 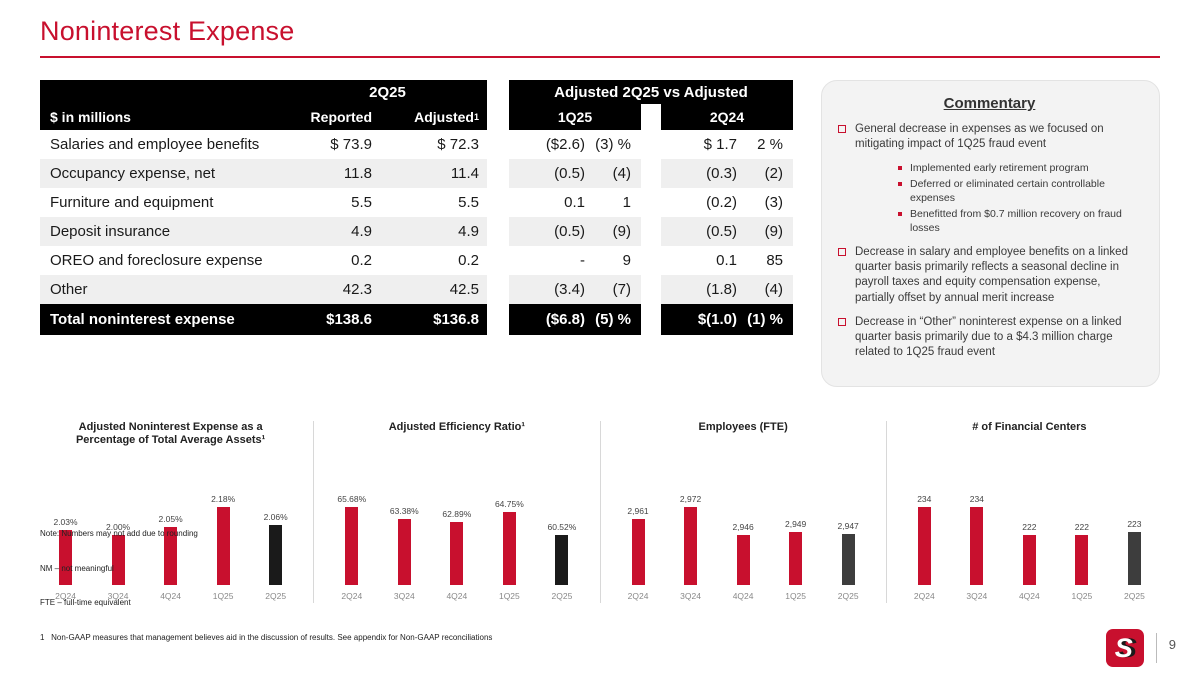 I want to click on cell-adjusted: 11.4, so click(x=437, y=173).